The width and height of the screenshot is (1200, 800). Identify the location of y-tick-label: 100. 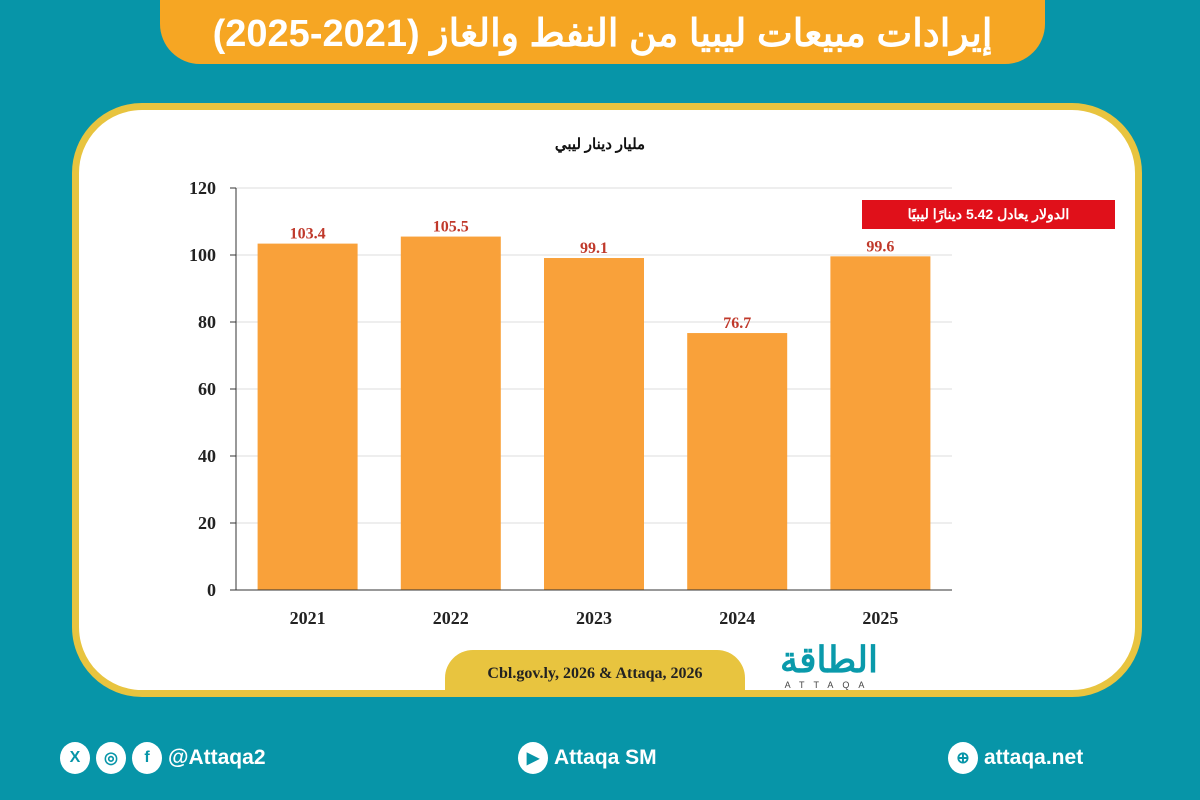
(202, 255).